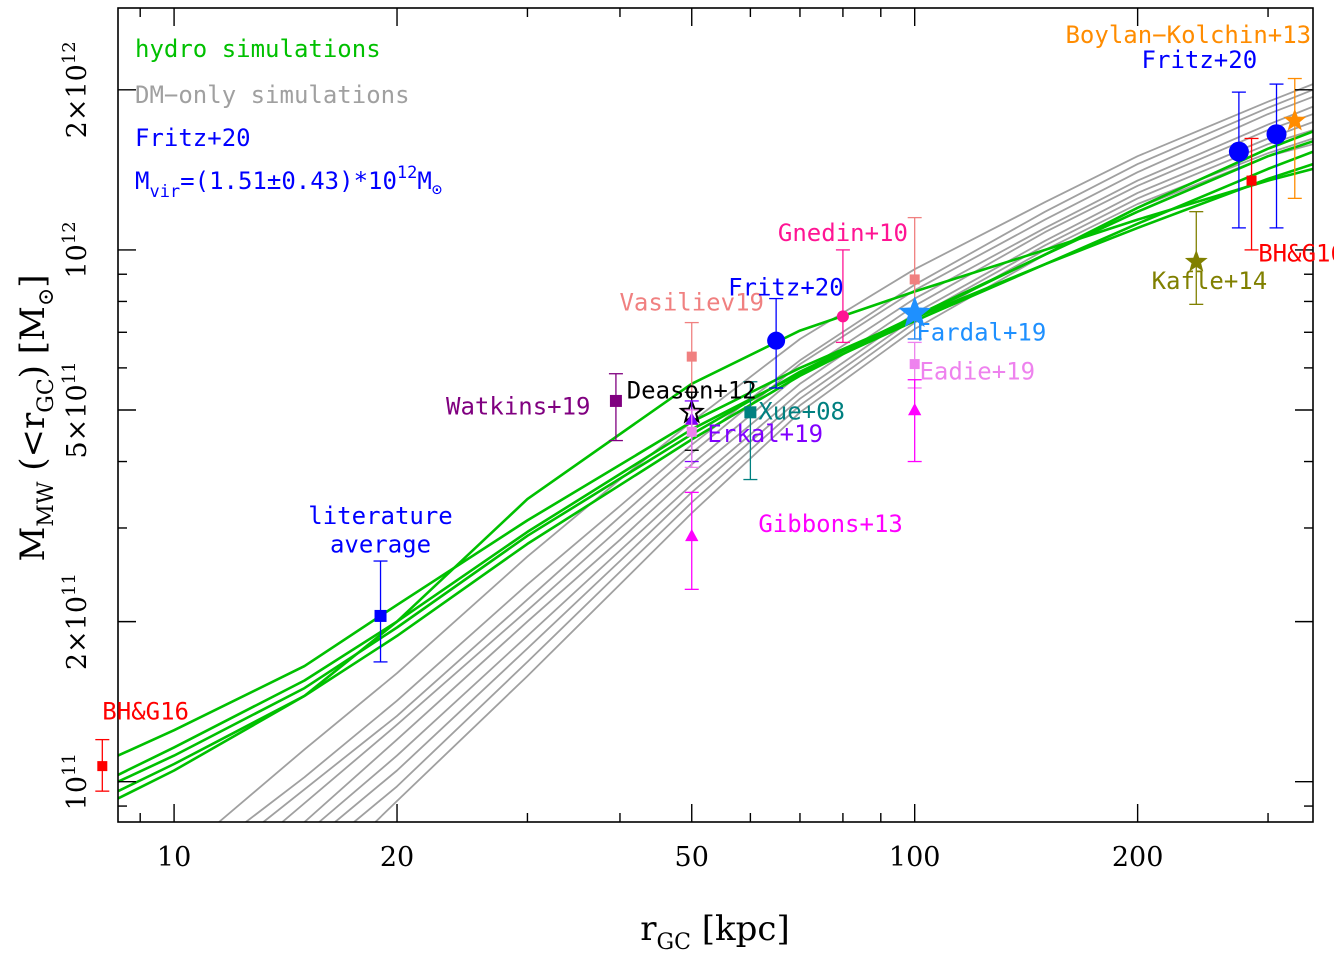  Describe the element at coordinates (518, 407) in the screenshot. I see `point-label: Watkins+19` at that location.